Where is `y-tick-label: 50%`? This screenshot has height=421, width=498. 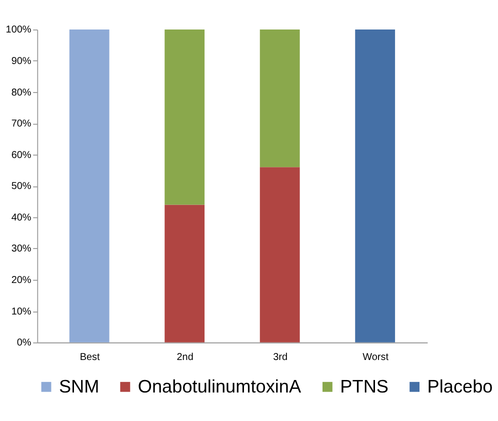
y-tick-label: 50% is located at coordinates (21, 186).